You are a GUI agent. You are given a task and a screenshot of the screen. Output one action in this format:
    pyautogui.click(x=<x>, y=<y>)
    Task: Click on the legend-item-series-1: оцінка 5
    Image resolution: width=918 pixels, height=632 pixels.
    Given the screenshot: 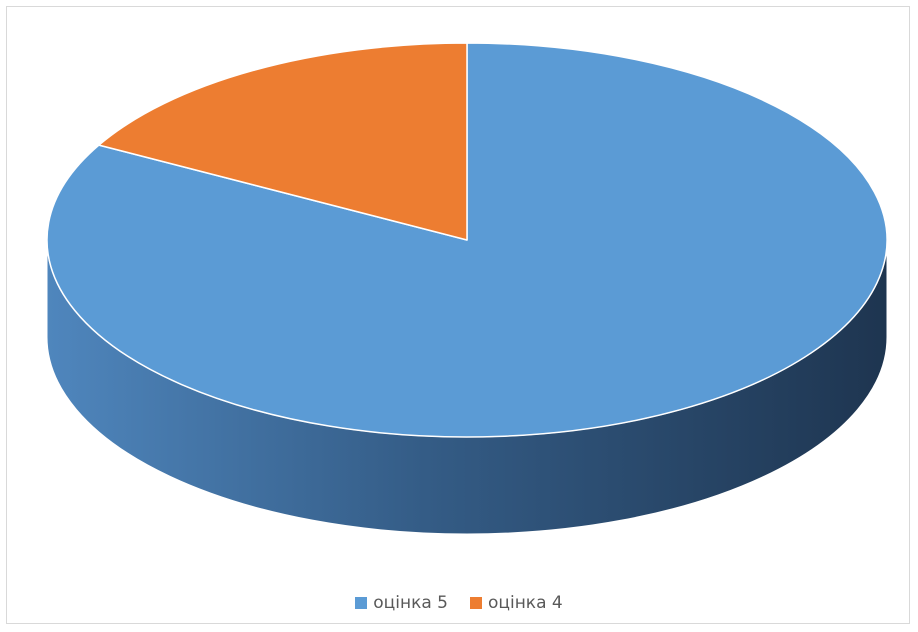 What is the action you would take?
    pyautogui.click(x=401, y=603)
    